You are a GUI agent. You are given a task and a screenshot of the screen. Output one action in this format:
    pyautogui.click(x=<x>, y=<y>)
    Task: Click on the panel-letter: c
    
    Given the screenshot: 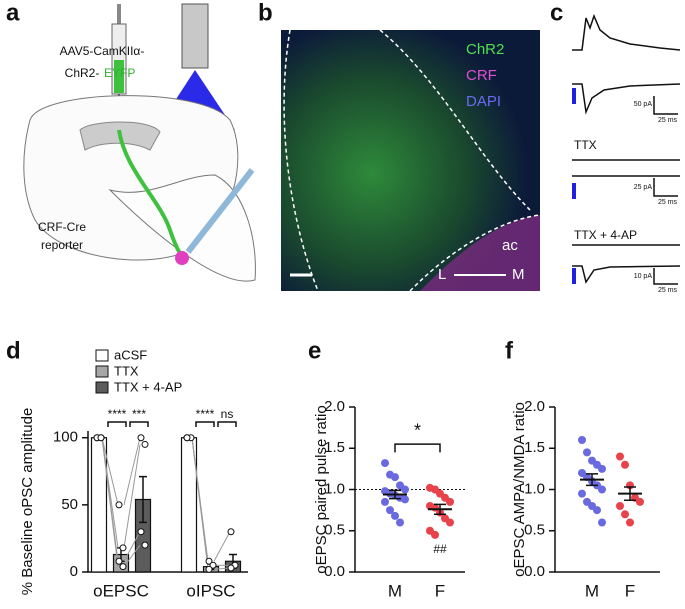 What is the action you would take?
    pyautogui.click(x=556, y=13)
    